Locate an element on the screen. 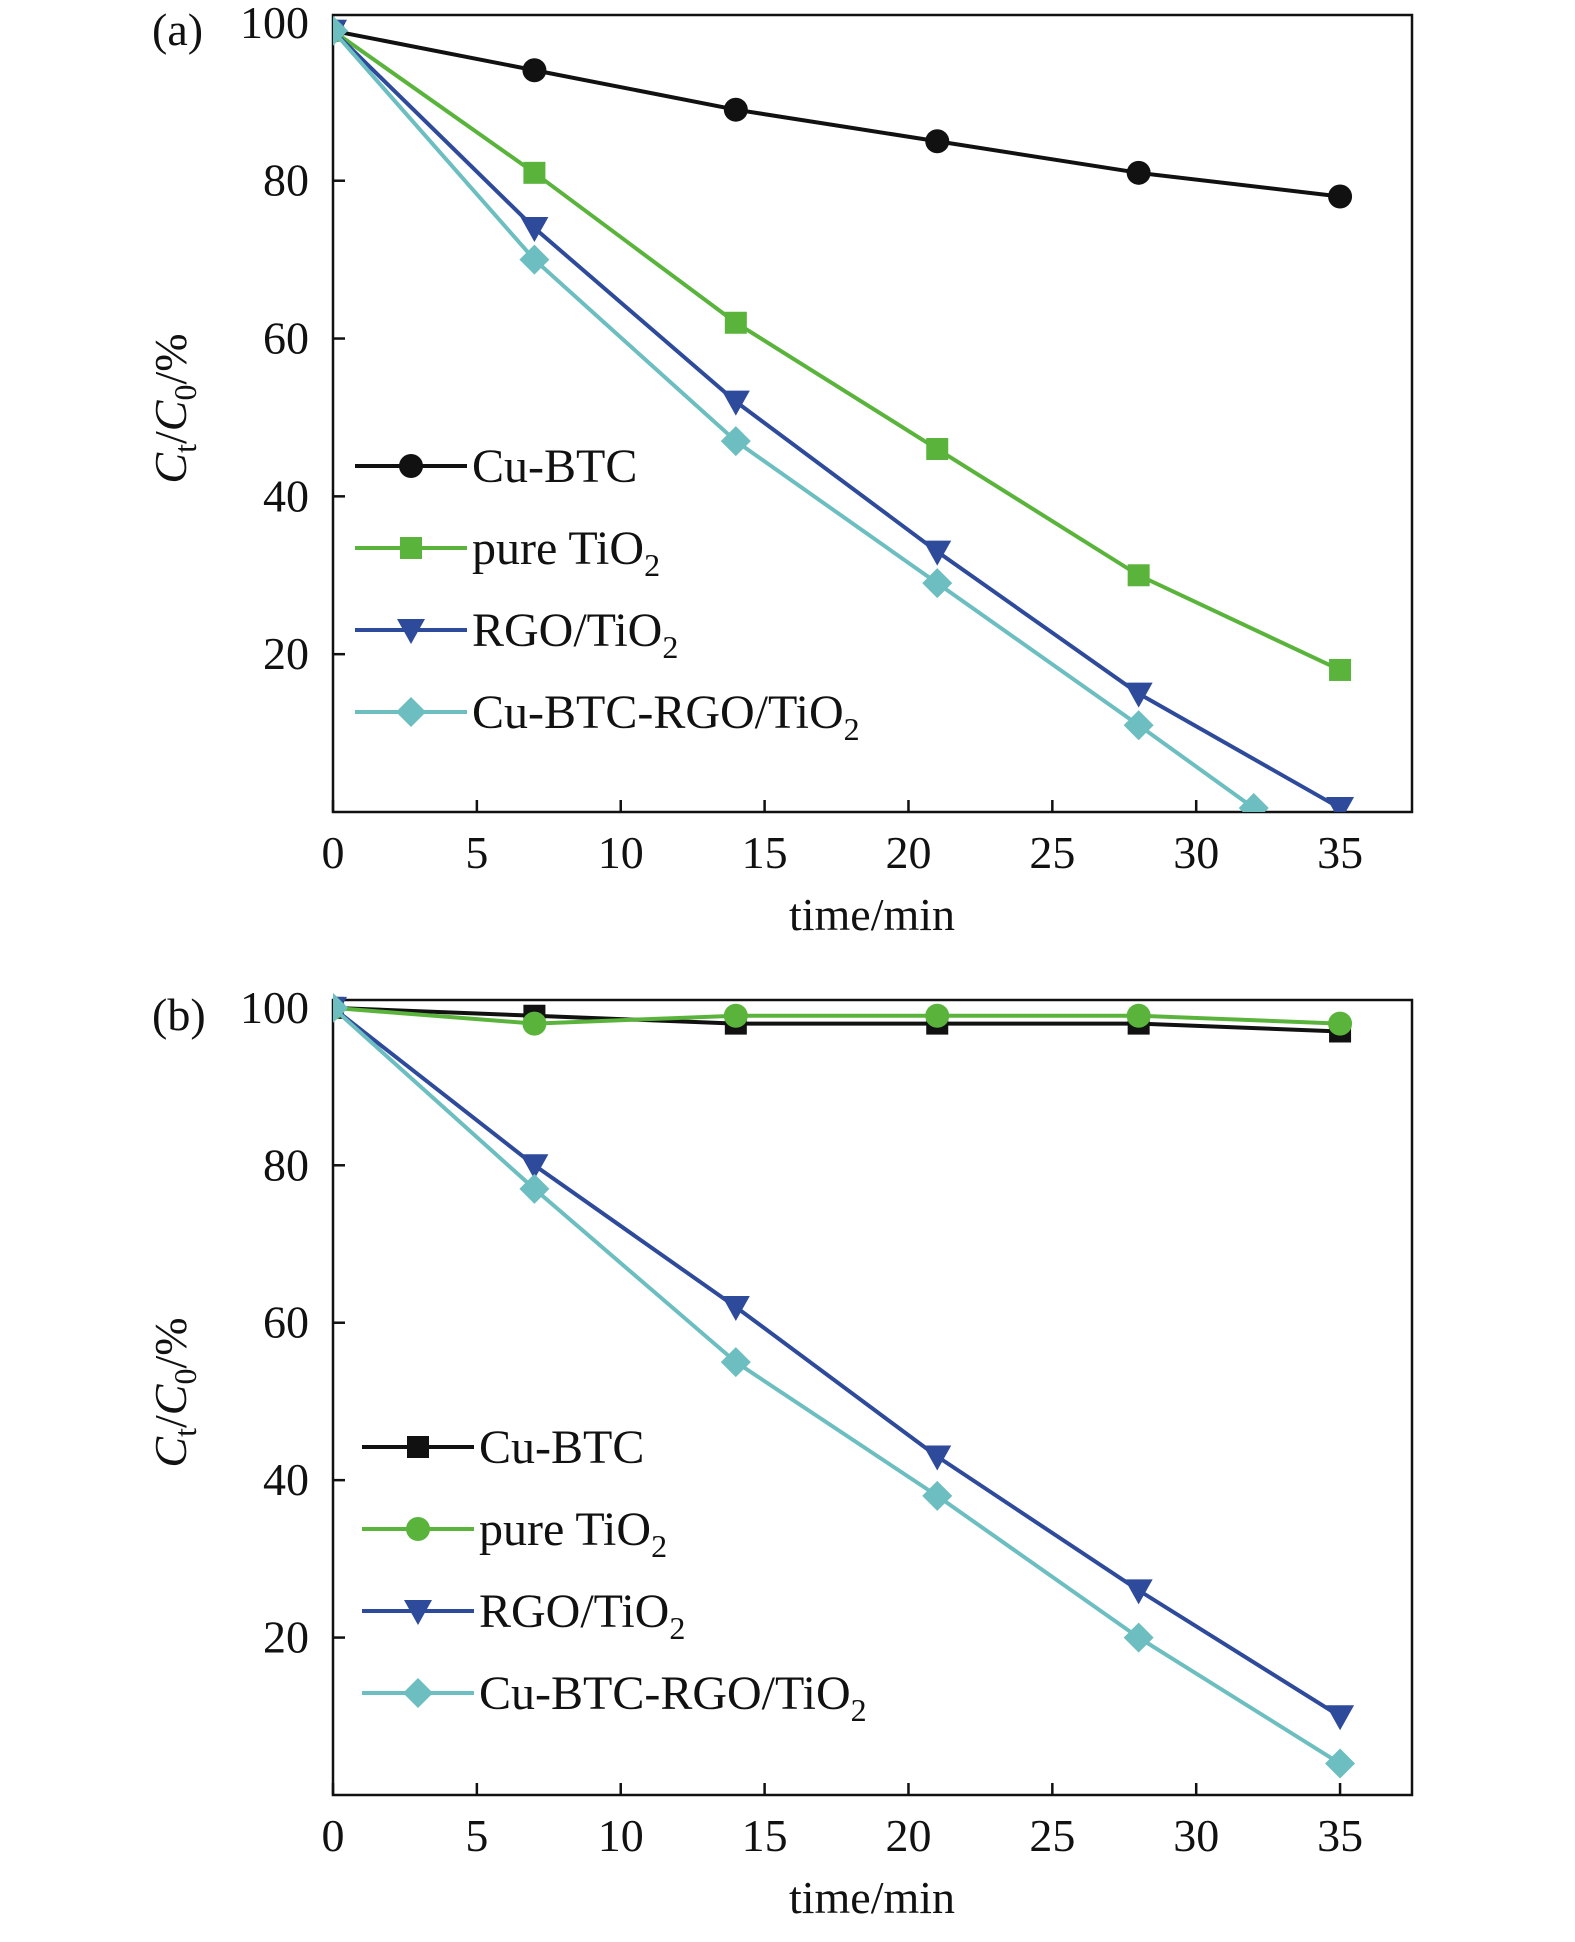 Image resolution: width=1575 pixels, height=1942 pixels. y-axis-title-b: Ct/C0/% is located at coordinates (174, 1392).